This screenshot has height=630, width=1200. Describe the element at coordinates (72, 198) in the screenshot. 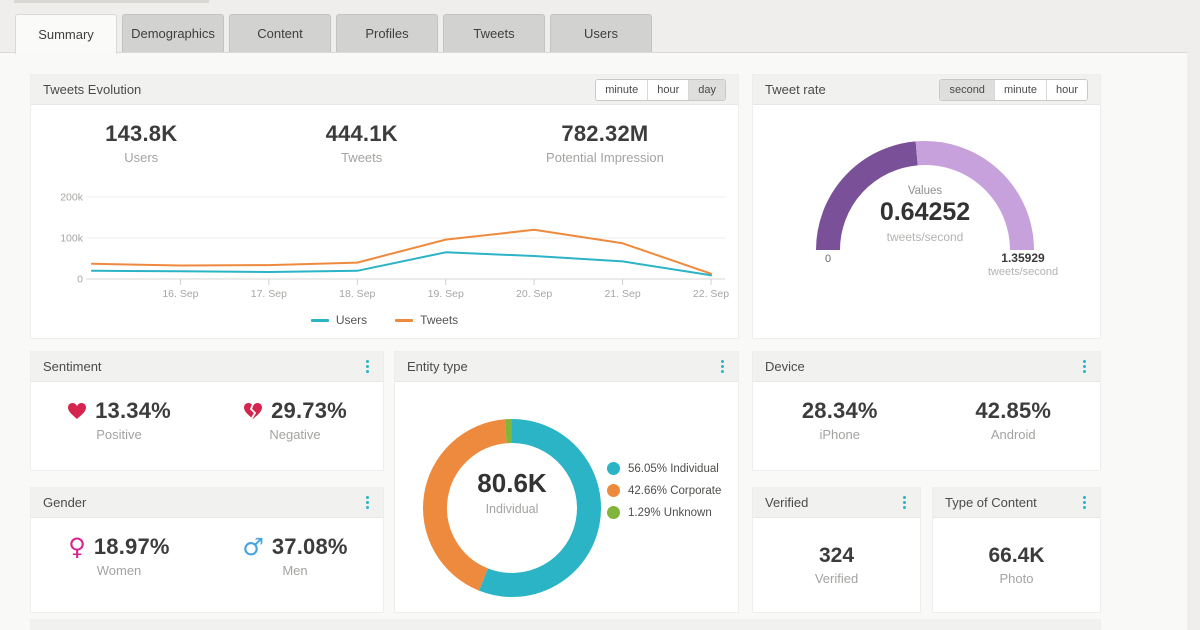

I see `svg-text: 200k` at that location.